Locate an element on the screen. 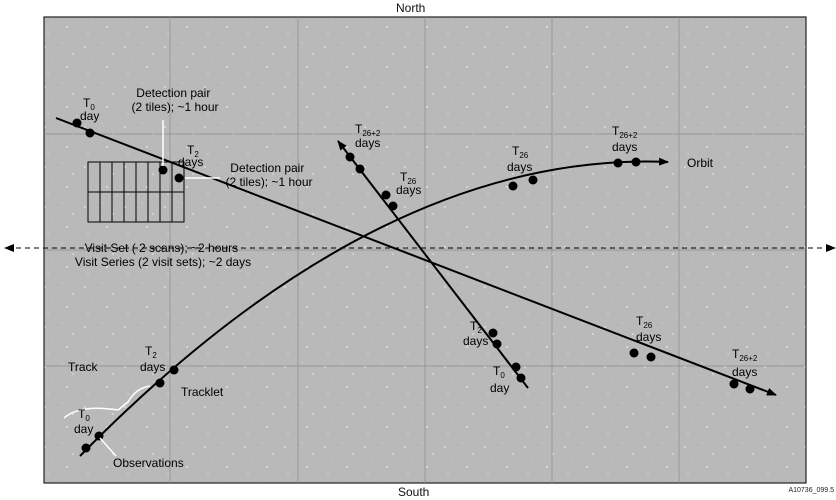 This screenshot has width=836, height=500. north-label: North is located at coordinates (411, 8).